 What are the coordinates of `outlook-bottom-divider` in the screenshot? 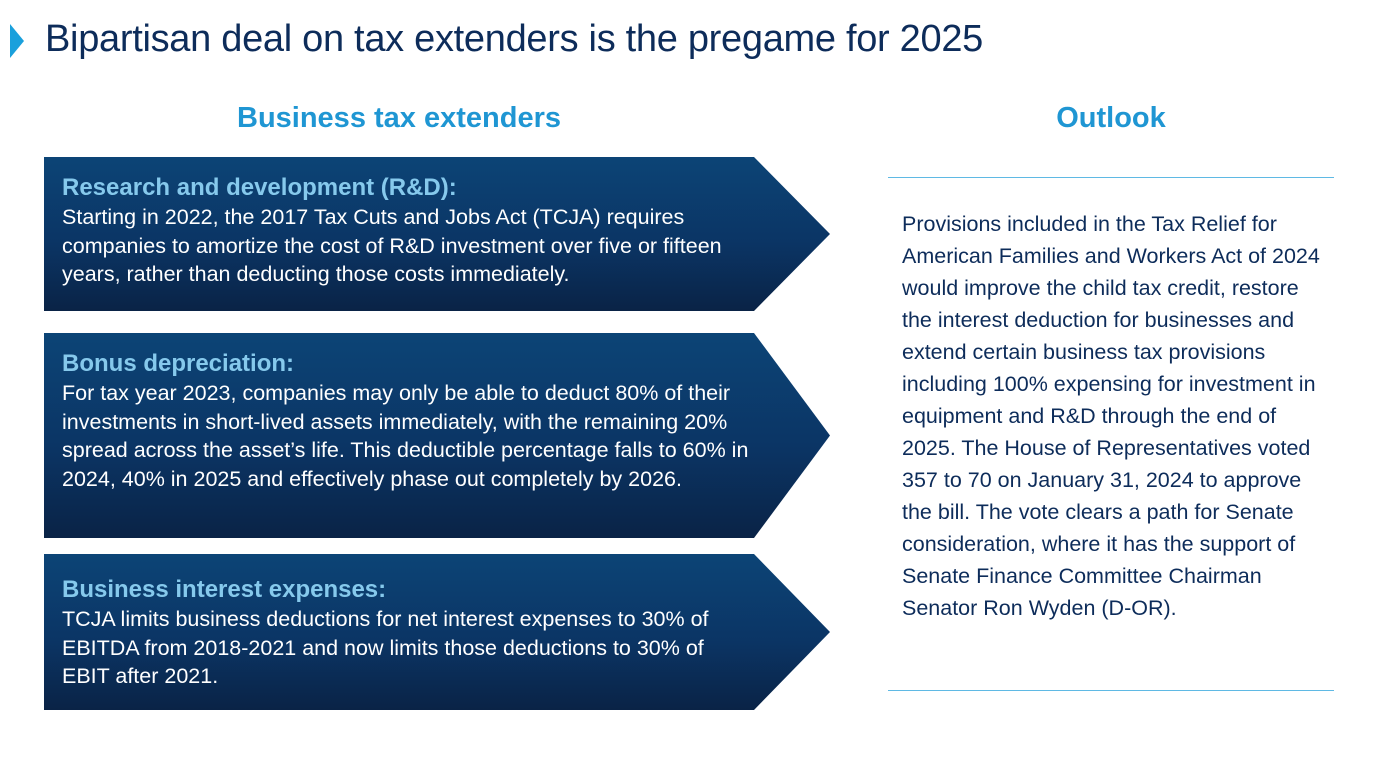 It's located at (1111, 690).